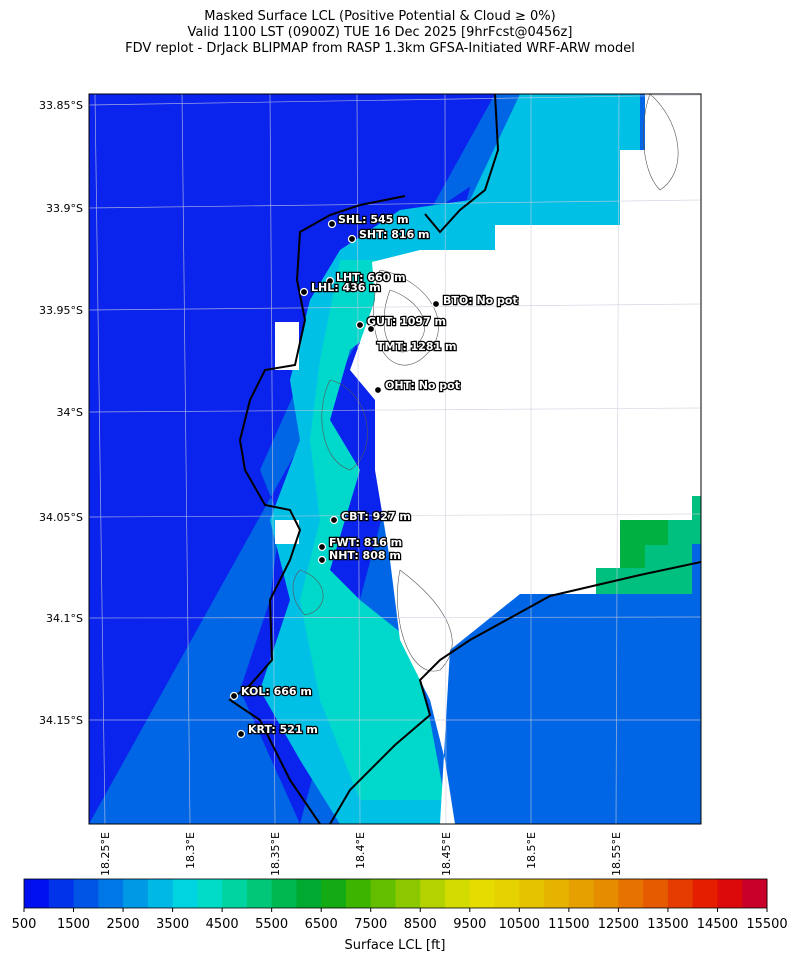 Image resolution: width=799 pixels, height=966 pixels. Describe the element at coordinates (283, 729) in the screenshot. I see `station-label: KRT: 521 m` at that location.